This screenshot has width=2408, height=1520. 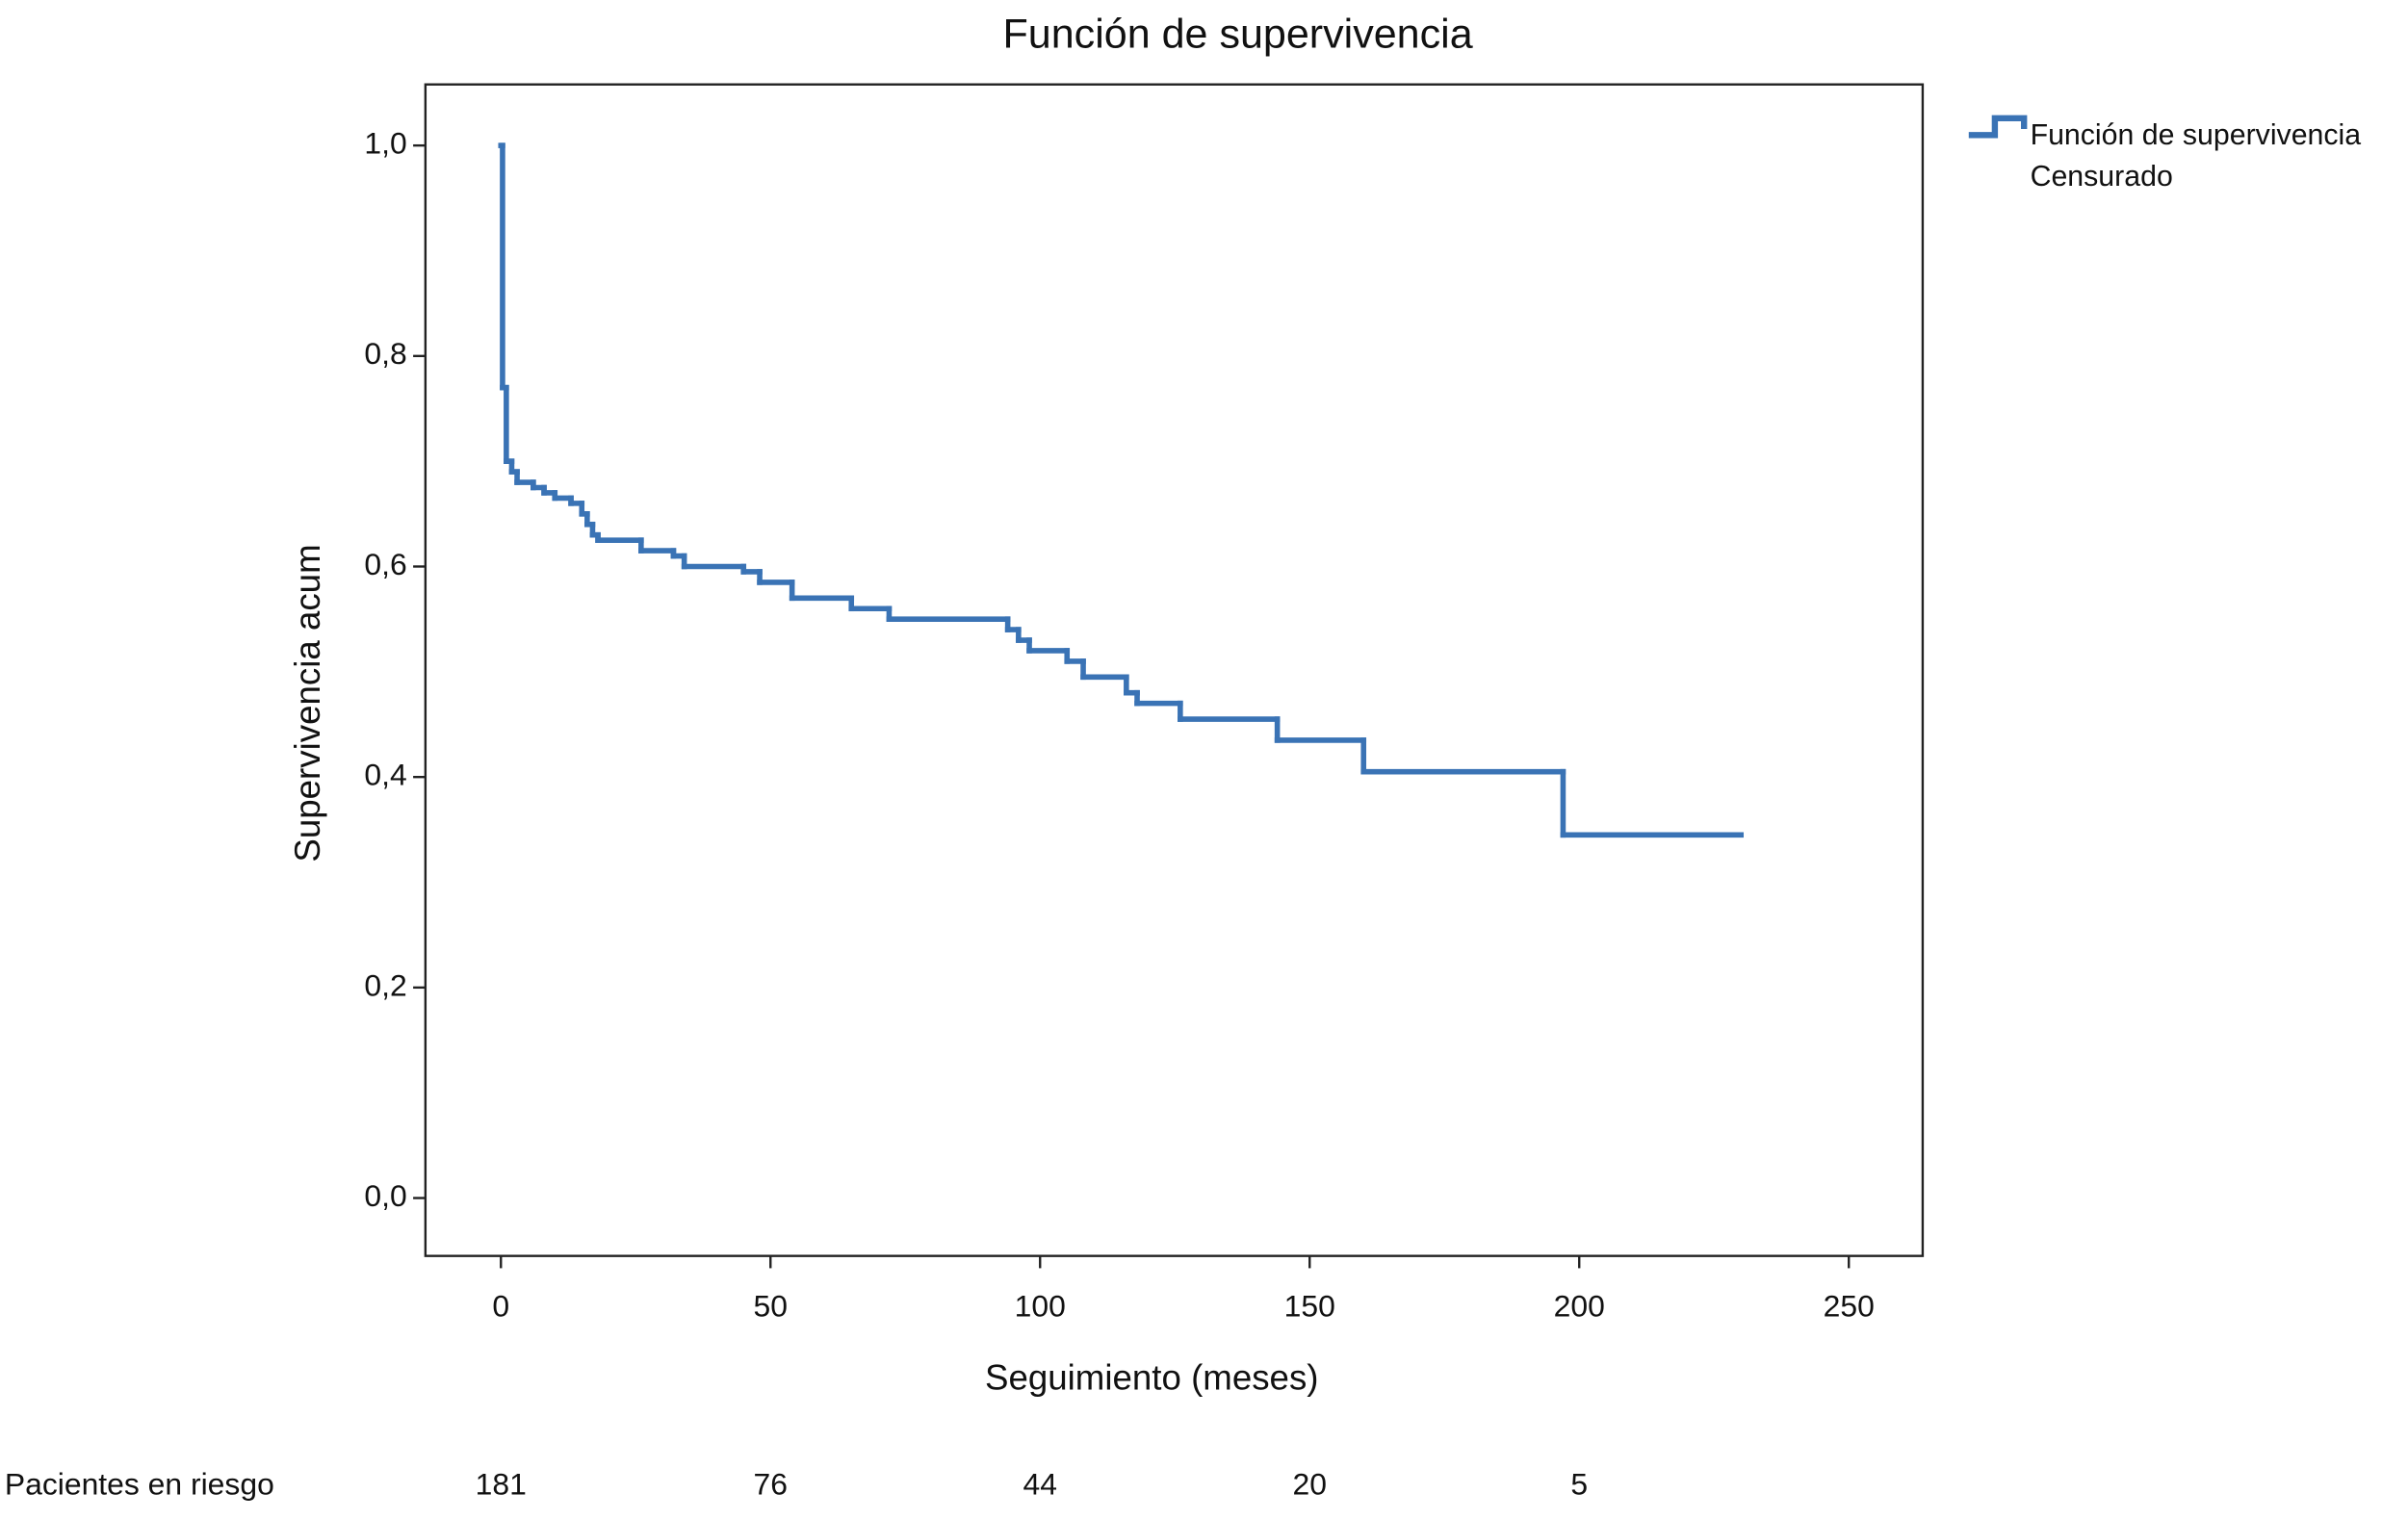 What do you see at coordinates (139, 1484) in the screenshot?
I see `at-risk-label: Pacientes en riesgo` at bounding box center [139, 1484].